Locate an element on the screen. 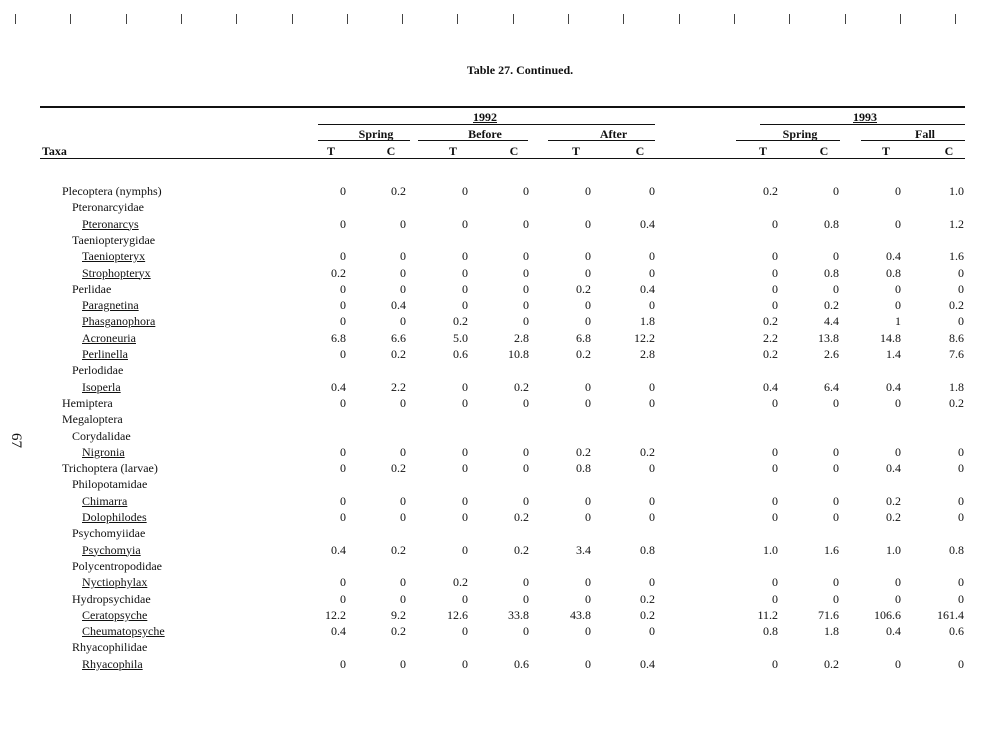  taxon-name: Hydropsychidae is located at coordinates (111, 598).